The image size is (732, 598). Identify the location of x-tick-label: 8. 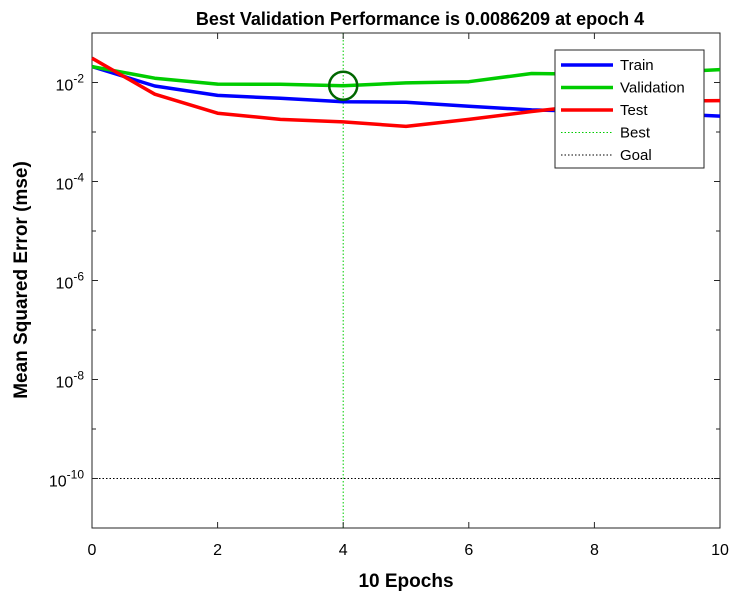
(594, 550).